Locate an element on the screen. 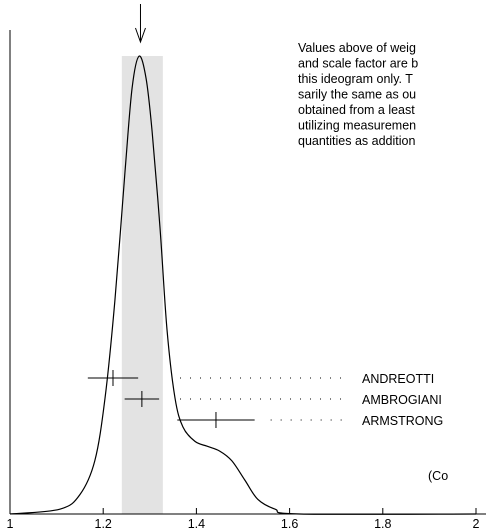 The height and width of the screenshot is (531, 486). arrow is located at coordinates (140, 24).